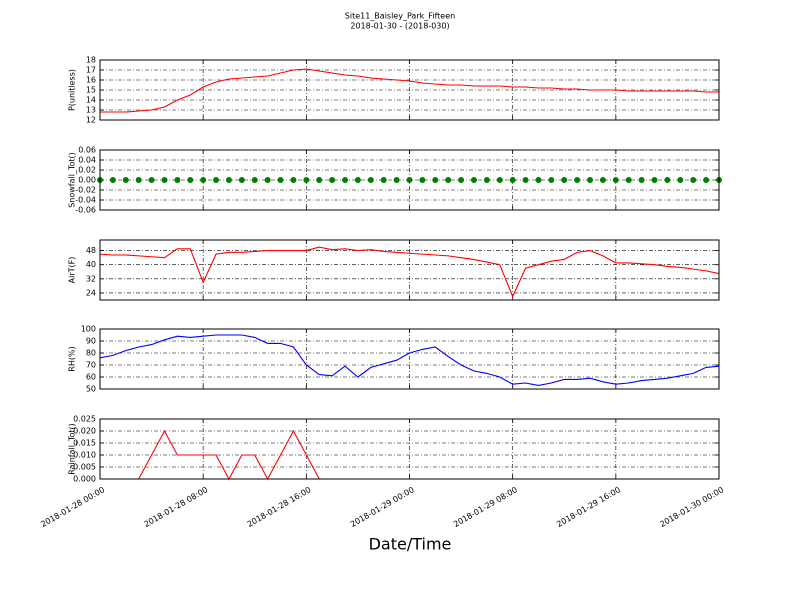 Image resolution: width=800 pixels, height=600 pixels. Describe the element at coordinates (91, 278) in the screenshot. I see `y-tick-label: 32` at that location.